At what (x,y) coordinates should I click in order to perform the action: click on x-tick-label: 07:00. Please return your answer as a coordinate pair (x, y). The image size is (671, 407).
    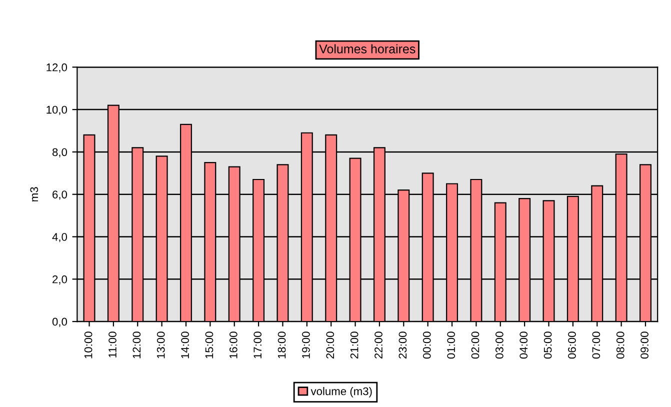
    Looking at the image, I should click on (596, 345).